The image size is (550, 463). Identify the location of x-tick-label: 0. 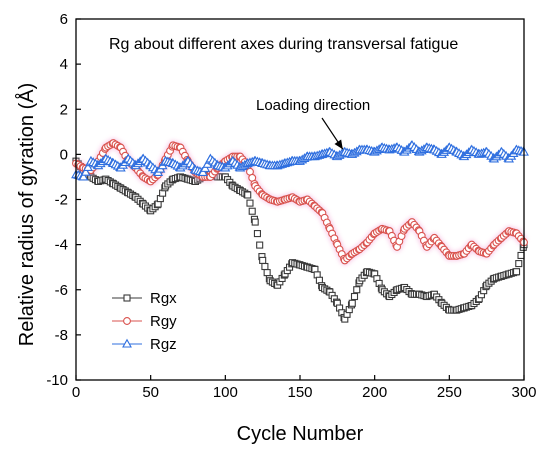
(76, 392).